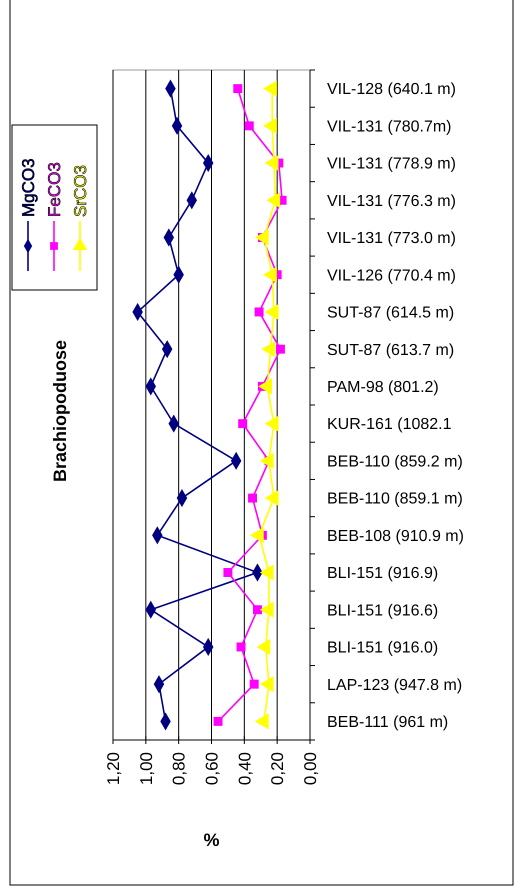  I want to click on y-tick-label: PAM-98 (801.2), so click(383, 387).